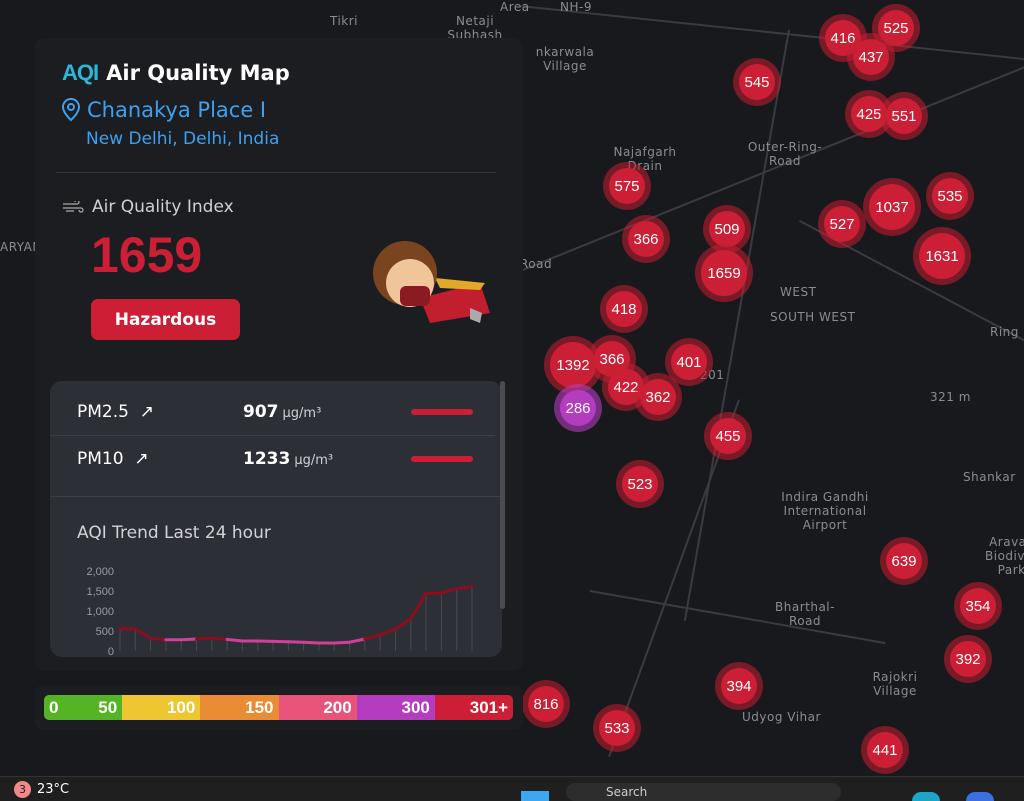  Describe the element at coordinates (617, 728) in the screenshot. I see `aqi-marker: 533` at that location.